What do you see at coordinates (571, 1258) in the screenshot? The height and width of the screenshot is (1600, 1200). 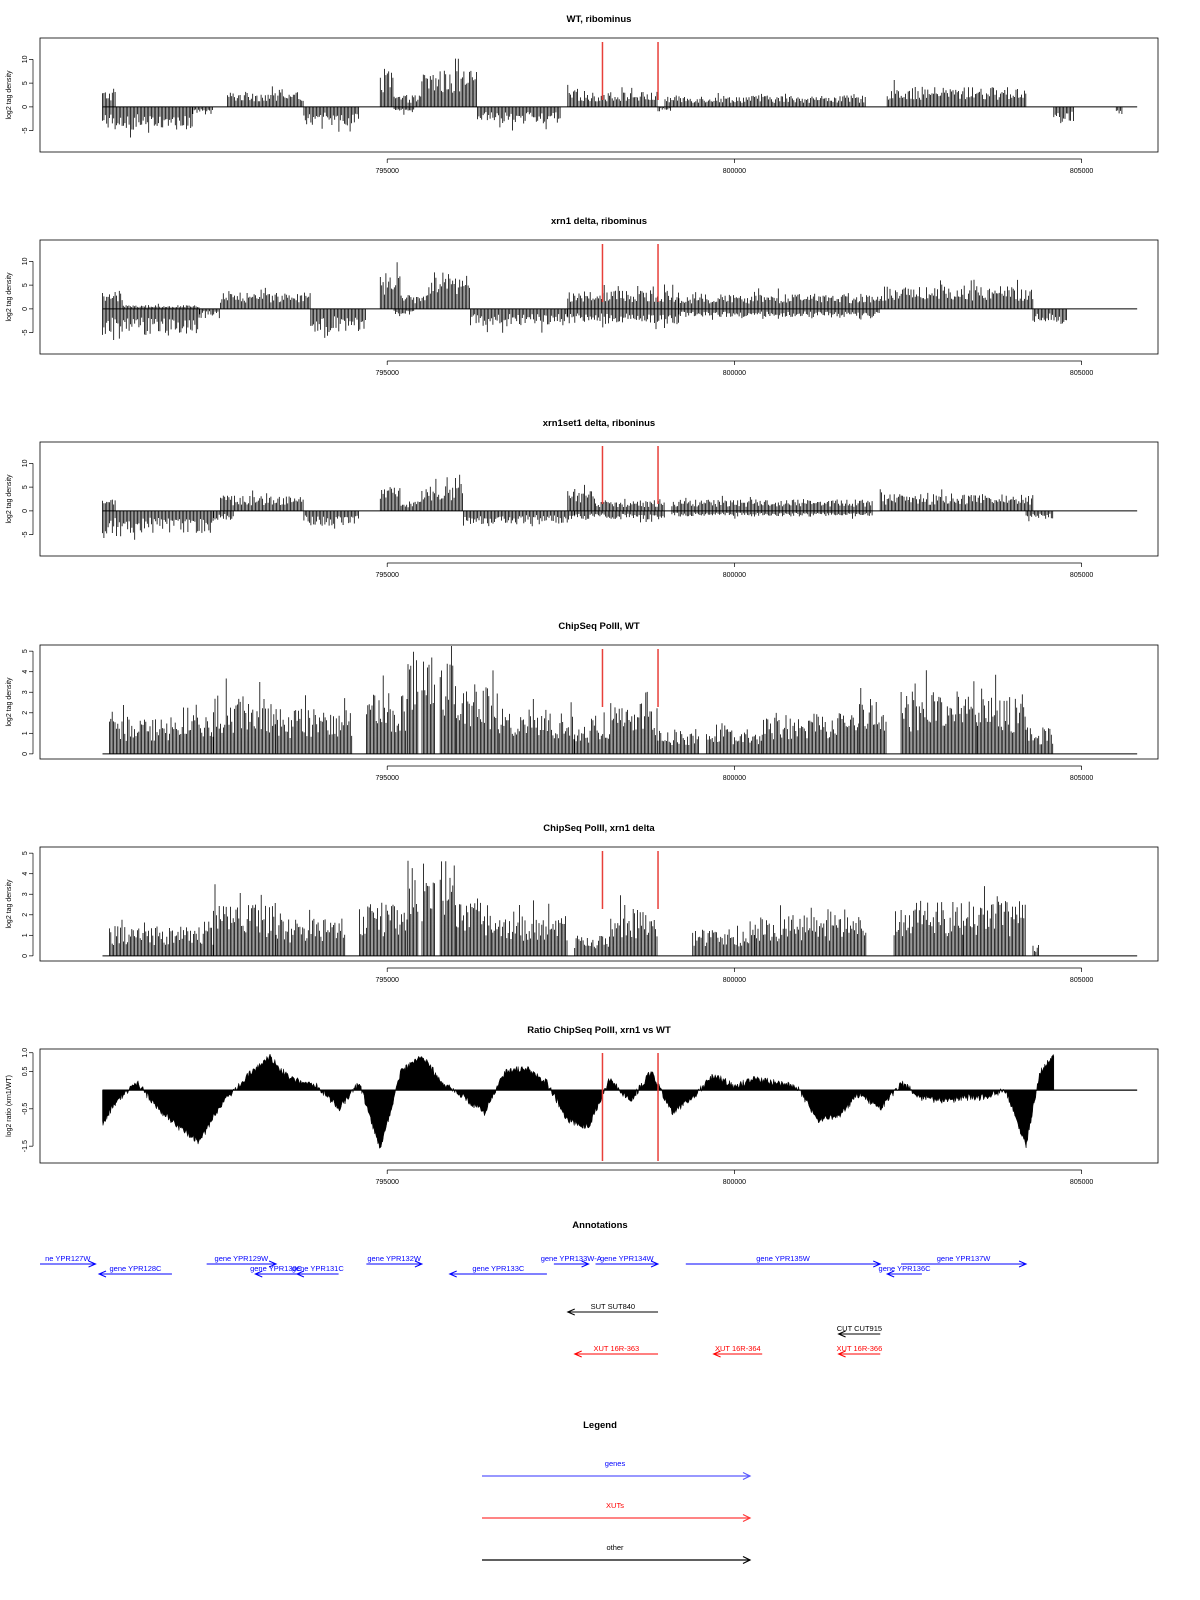 I see `feature-label: gene YPR133W-A` at bounding box center [571, 1258].